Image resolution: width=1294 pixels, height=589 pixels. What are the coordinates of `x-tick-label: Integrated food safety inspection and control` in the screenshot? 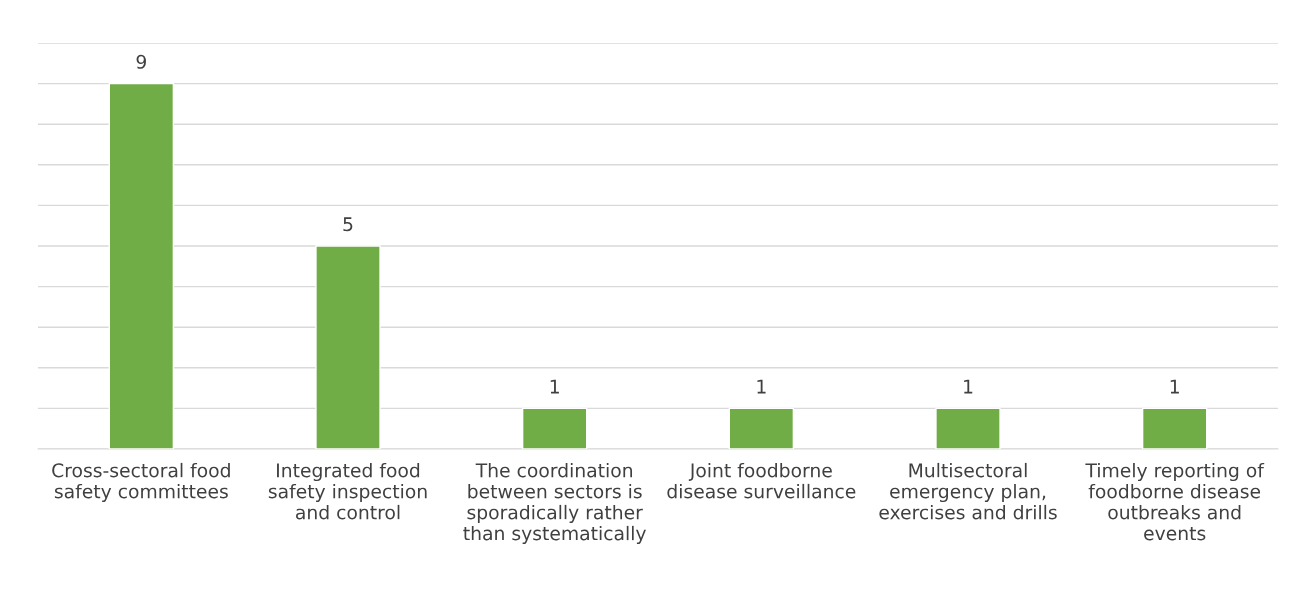 It's located at (347, 491).